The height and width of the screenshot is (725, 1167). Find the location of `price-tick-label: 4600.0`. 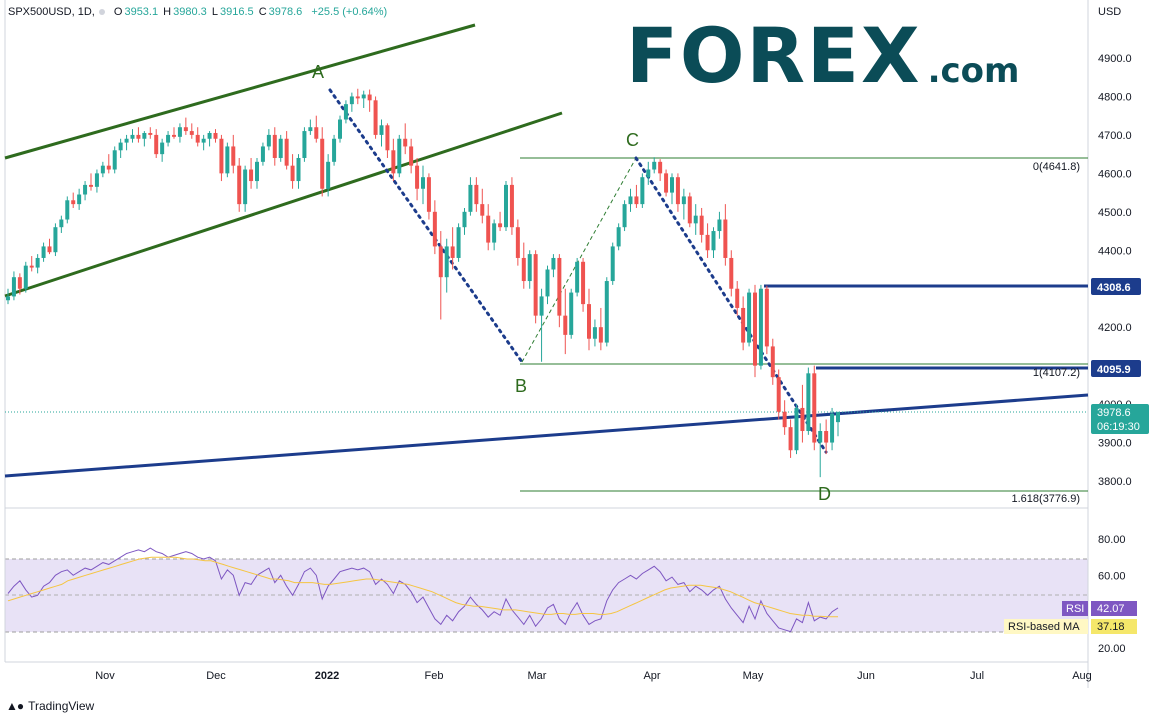

price-tick-label: 4600.0 is located at coordinates (1115, 174).